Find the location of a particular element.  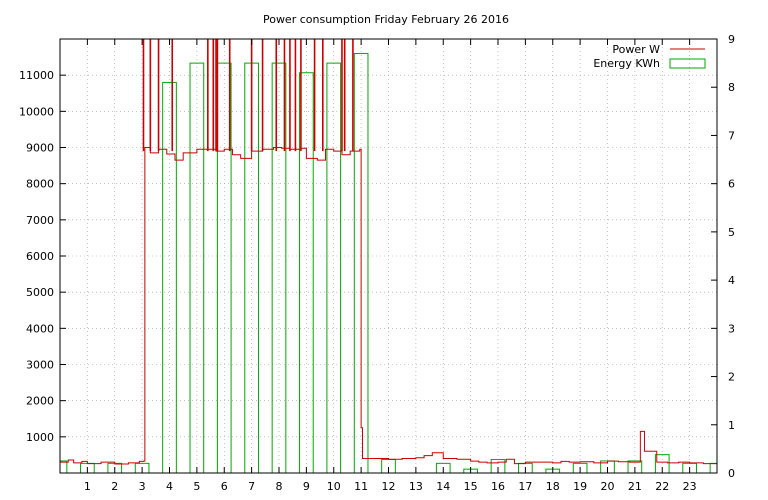

y-right-tick-label: 7 is located at coordinates (731, 135).